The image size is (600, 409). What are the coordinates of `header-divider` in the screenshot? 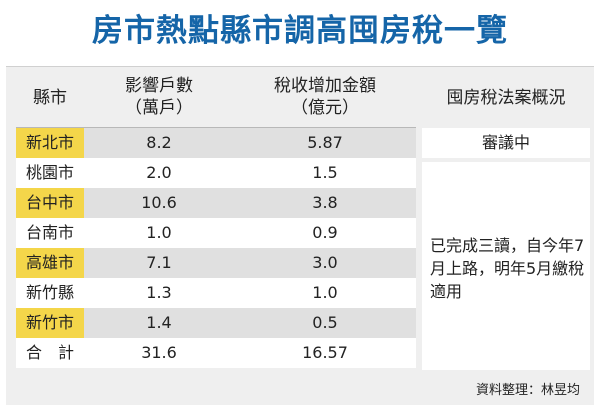 It's located at (216, 127).